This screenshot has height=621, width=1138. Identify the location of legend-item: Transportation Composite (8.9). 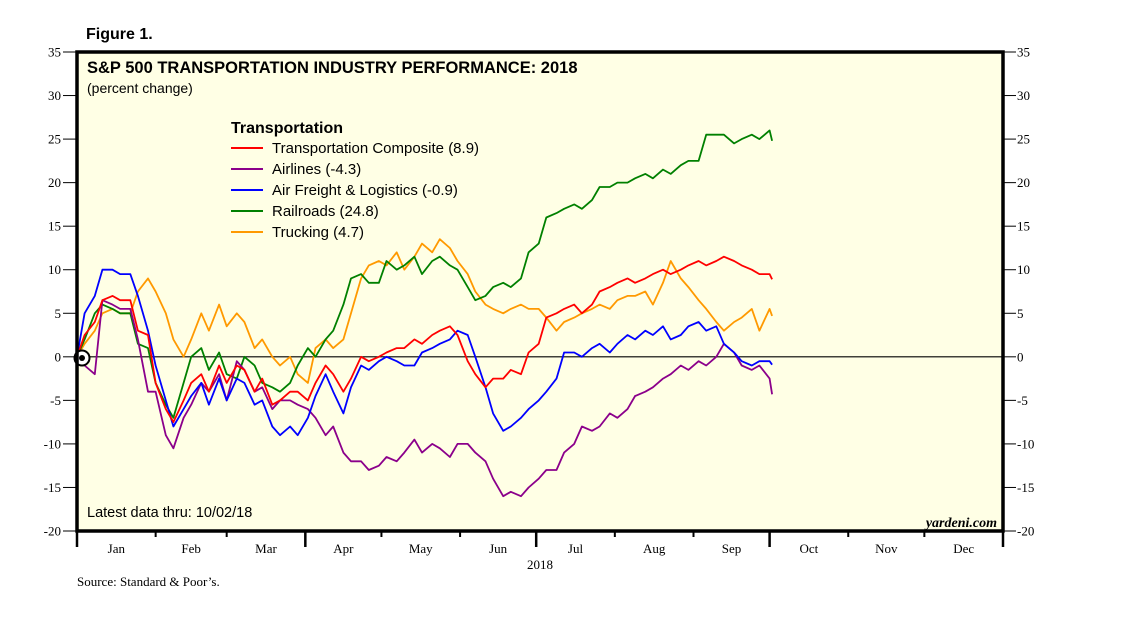
(355, 148).